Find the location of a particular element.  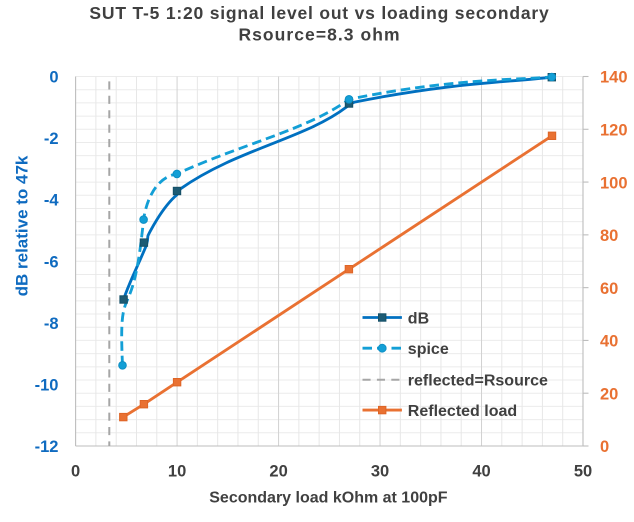

svg-text: 10 is located at coordinates (177, 472).